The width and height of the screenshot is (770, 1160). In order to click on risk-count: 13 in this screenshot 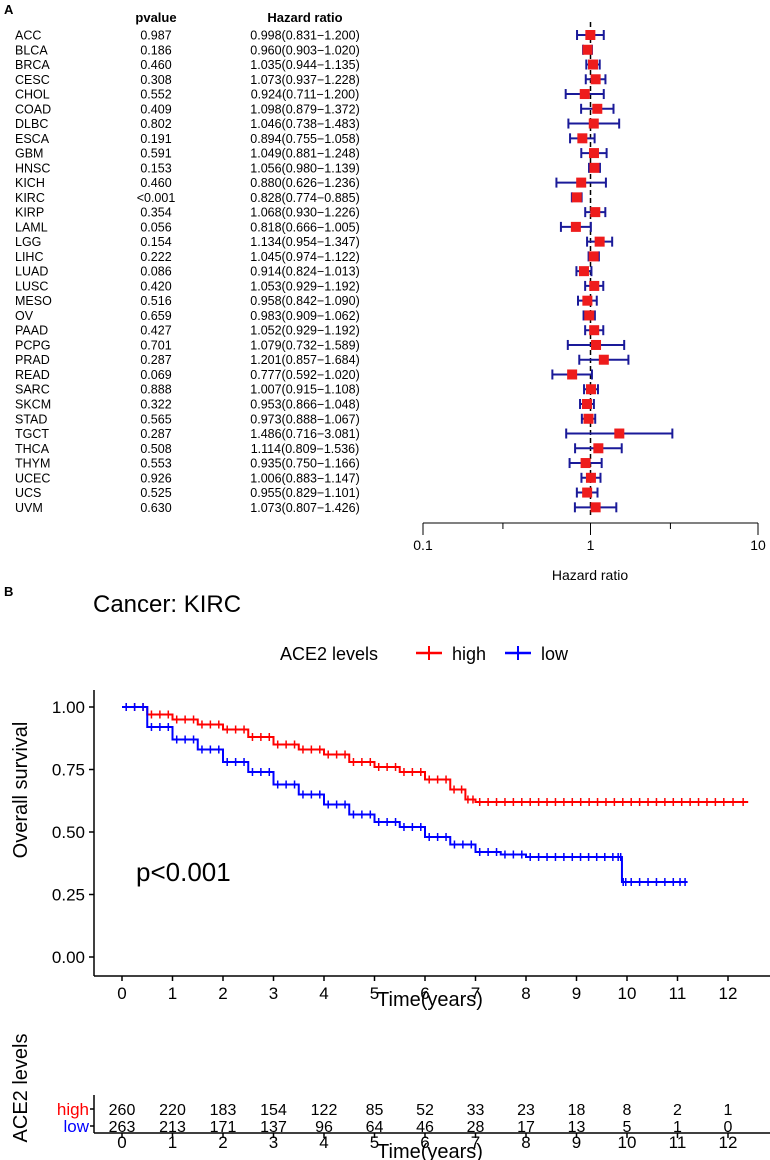, I will do `click(577, 1127)`.